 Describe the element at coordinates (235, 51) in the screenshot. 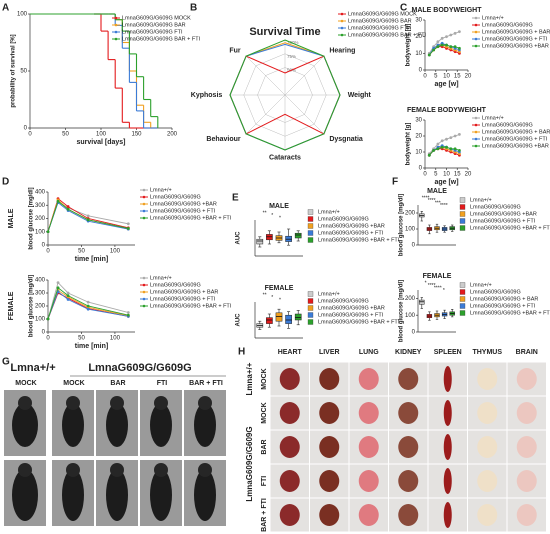

I see `radar-axis-label: Fur` at that location.